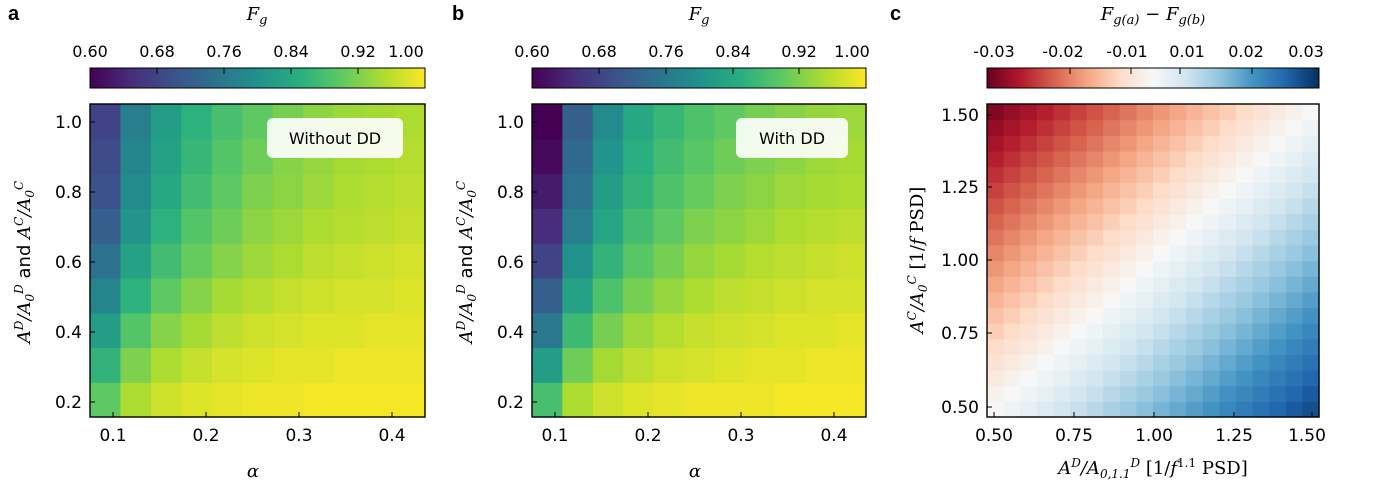  What do you see at coordinates (1246, 51) in the screenshot?
I see `colorbar-c-tick: 0.02` at bounding box center [1246, 51].